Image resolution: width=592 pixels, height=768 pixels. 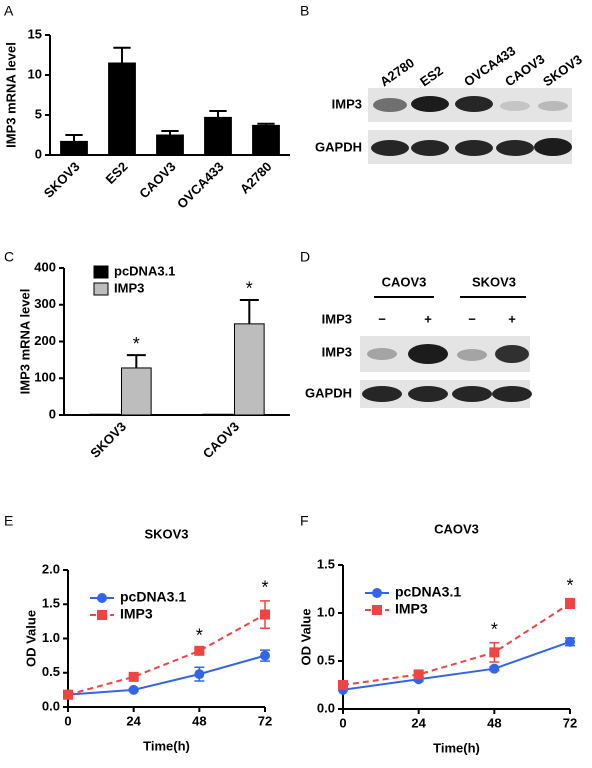 I want to click on panel-label: B, so click(x=304, y=11).